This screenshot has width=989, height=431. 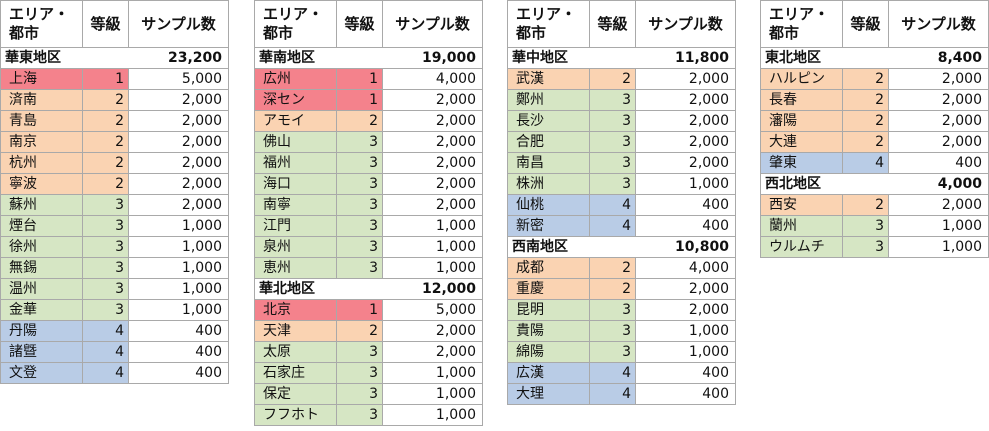 I want to click on city-name: 金華, so click(x=41, y=310).